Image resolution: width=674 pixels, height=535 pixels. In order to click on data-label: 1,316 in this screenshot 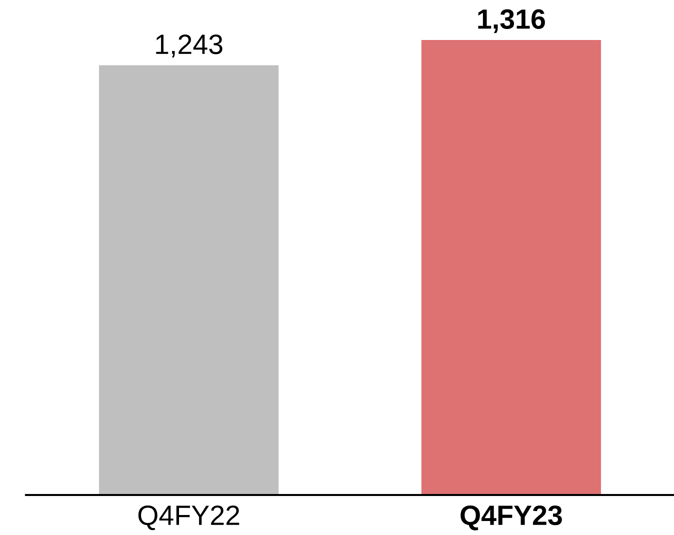, I will do `click(511, 21)`.